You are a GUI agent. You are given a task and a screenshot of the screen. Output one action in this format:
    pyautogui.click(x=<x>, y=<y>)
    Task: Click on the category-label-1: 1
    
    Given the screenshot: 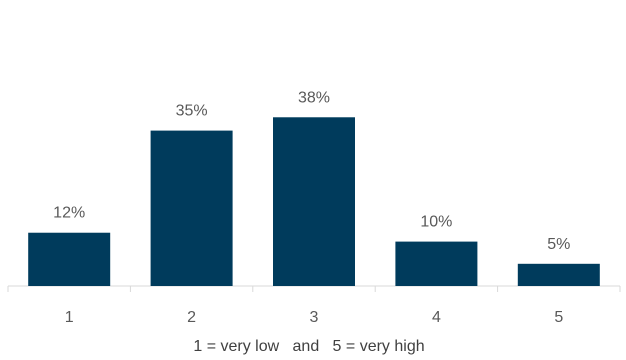 What is the action you would take?
    pyautogui.click(x=69, y=317)
    